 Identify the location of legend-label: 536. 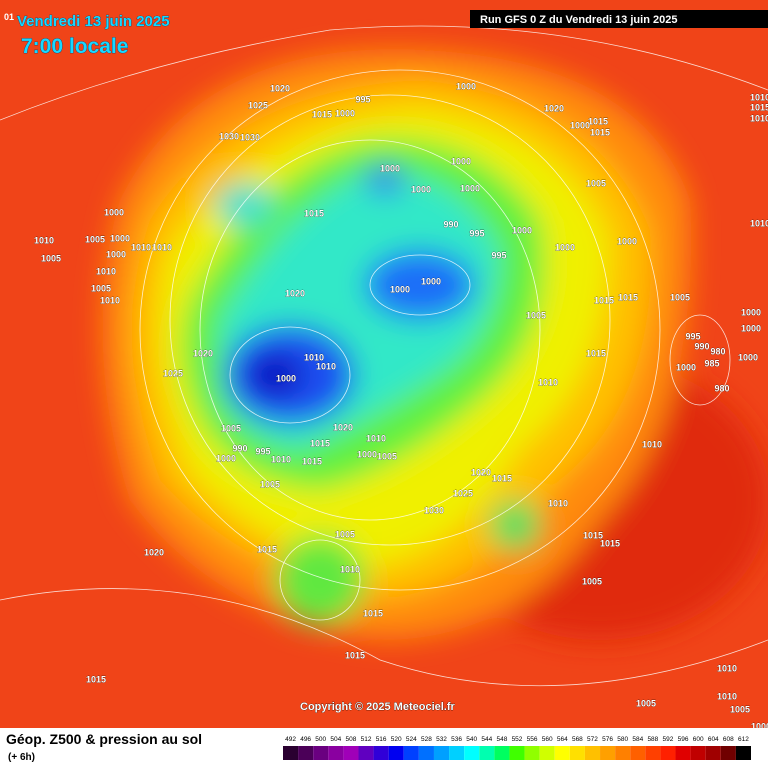
(456, 739).